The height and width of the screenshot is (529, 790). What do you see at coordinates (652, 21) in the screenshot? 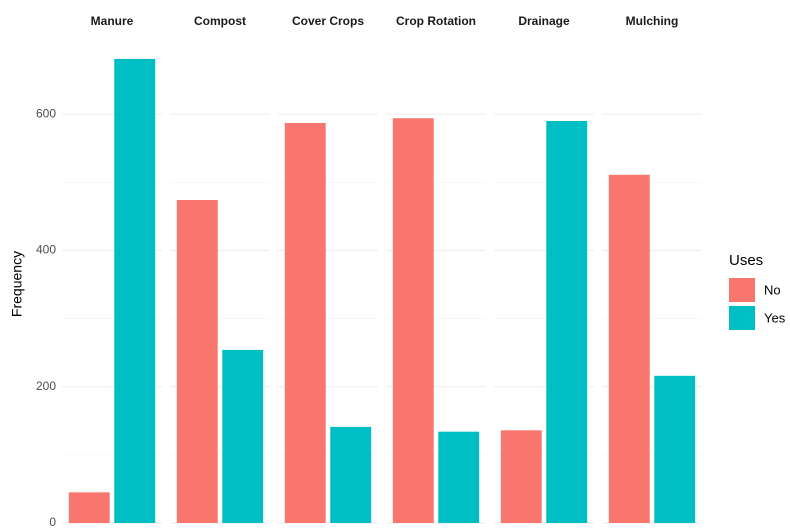
I see `strip-label: Mulching` at bounding box center [652, 21].